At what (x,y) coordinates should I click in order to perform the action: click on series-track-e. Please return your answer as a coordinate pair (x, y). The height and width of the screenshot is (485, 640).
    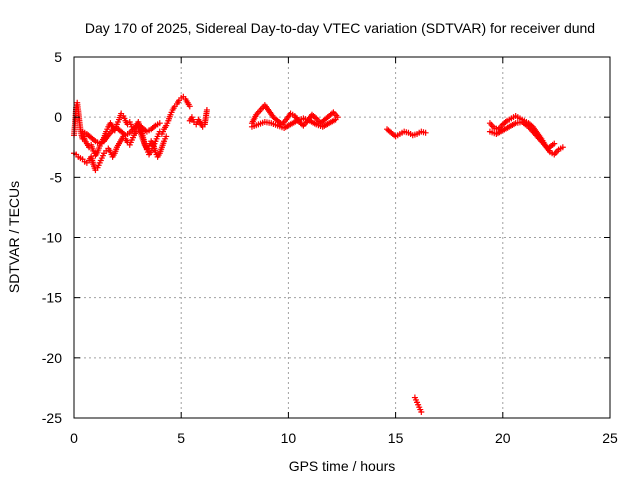
    Looking at the image, I should click on (294, 115).